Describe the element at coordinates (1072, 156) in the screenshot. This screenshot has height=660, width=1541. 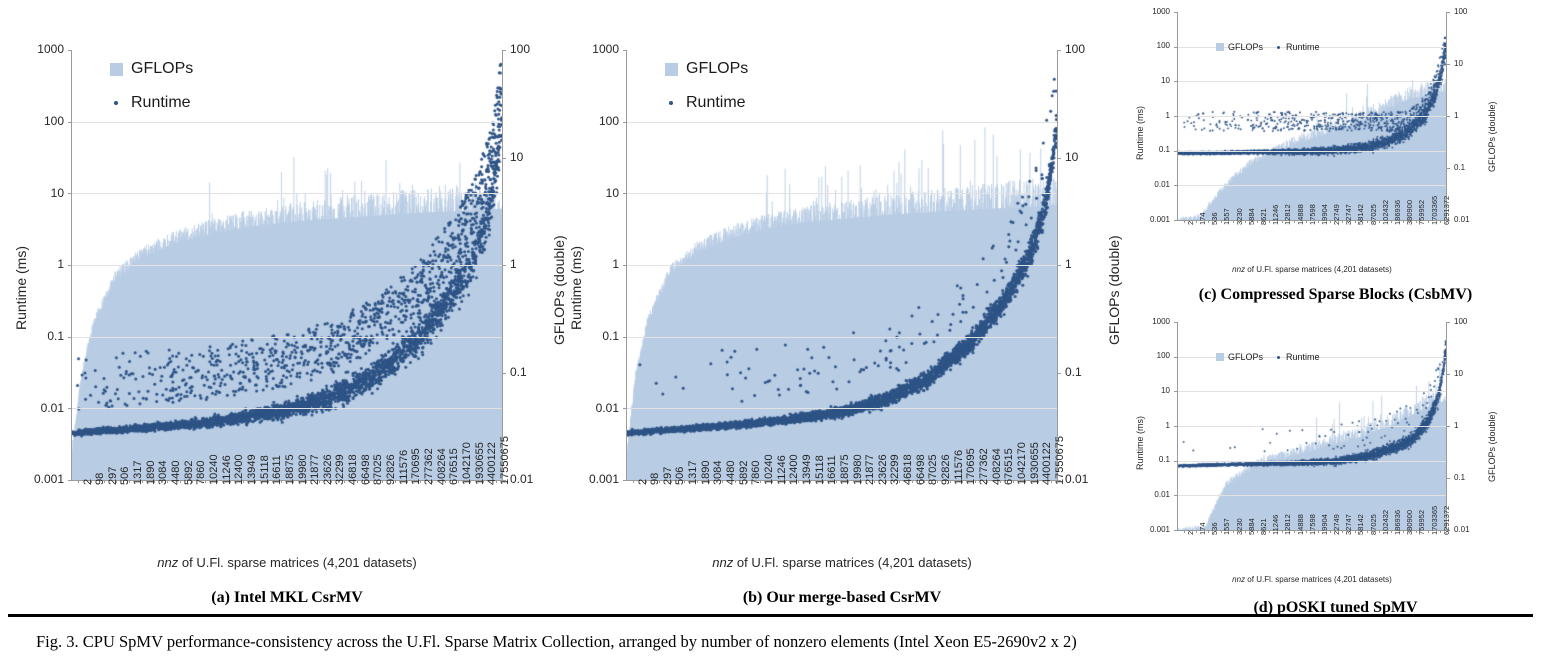
I see `y-axis-right-tick-label: 10` at that location.